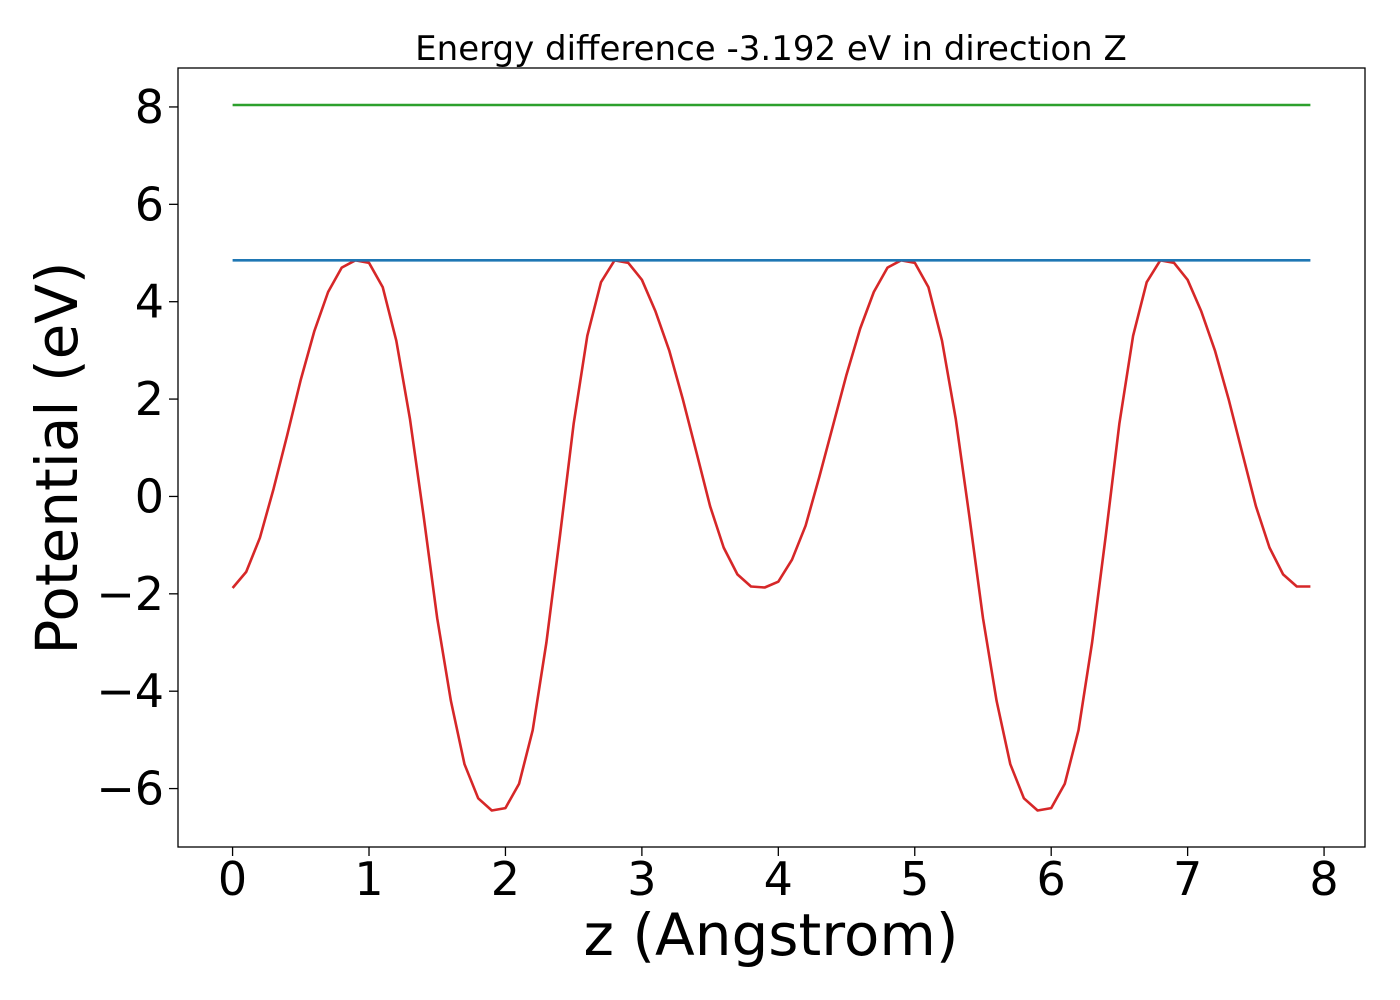 Image resolution: width=1400 pixels, height=1000 pixels. Describe the element at coordinates (149, 204) in the screenshot. I see `y-tick-label: 6` at that location.